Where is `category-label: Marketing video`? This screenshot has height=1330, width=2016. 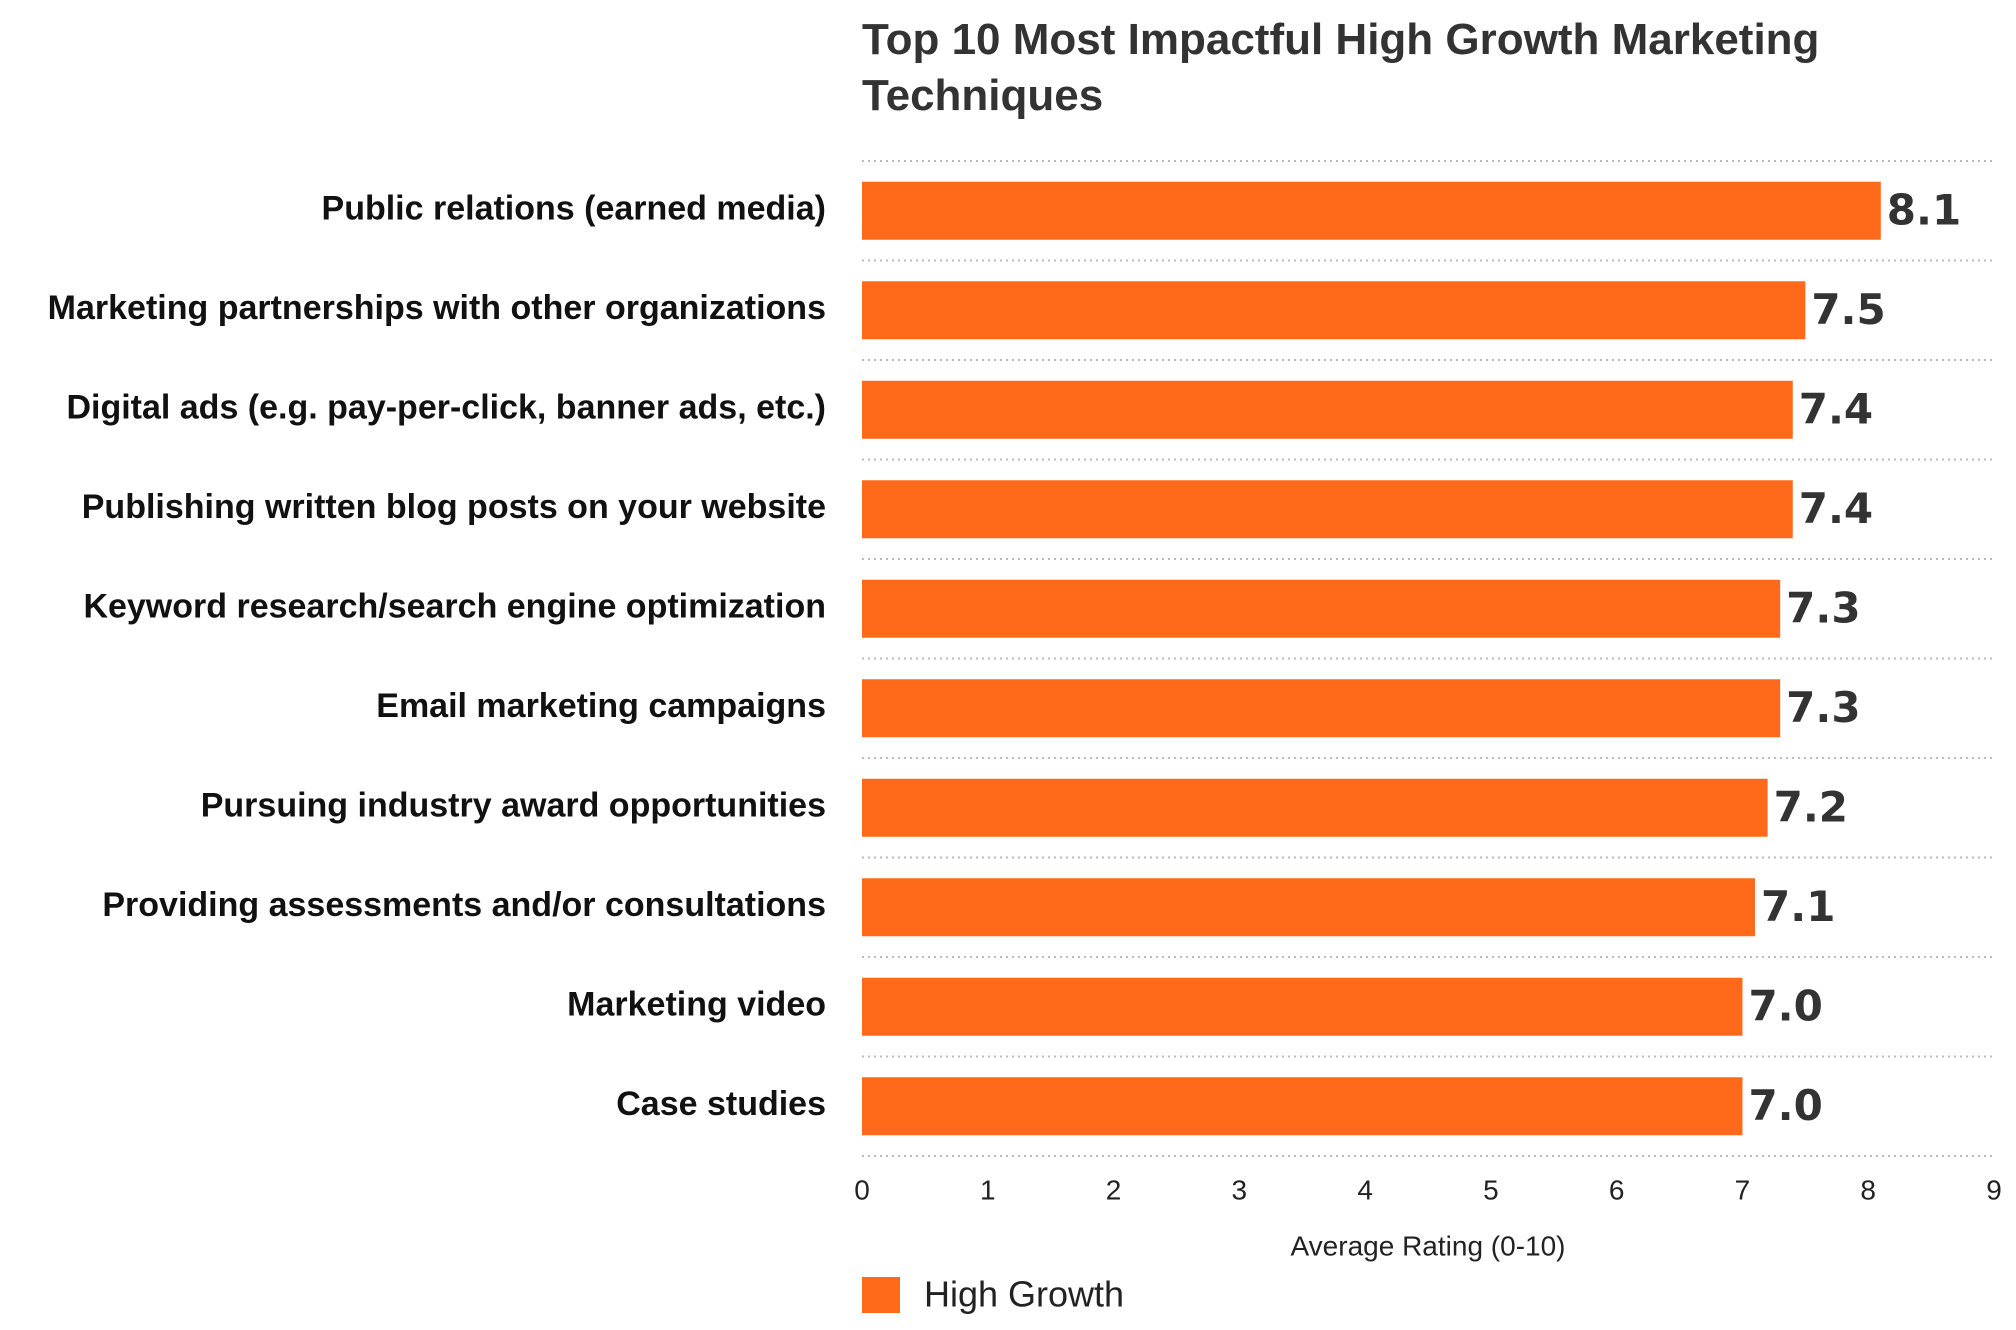
category-label: Marketing video is located at coordinates (696, 1005).